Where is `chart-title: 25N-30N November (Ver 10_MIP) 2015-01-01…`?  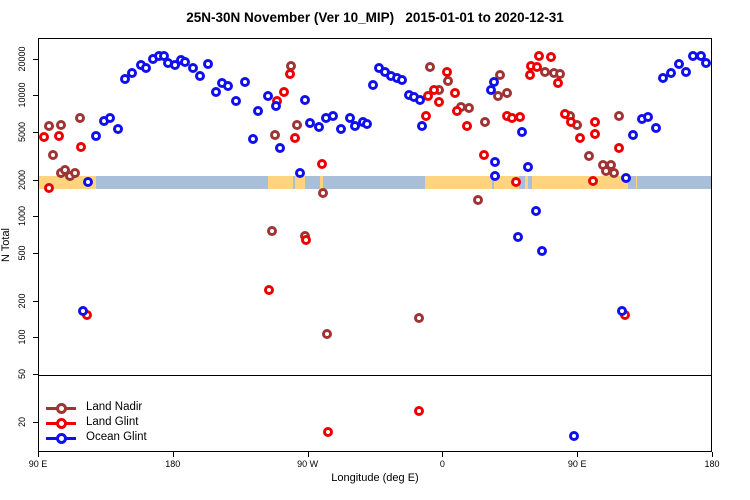 chart-title: 25N-30N November (Ver 10_MIP) 2015-01-01… is located at coordinates (375, 17).